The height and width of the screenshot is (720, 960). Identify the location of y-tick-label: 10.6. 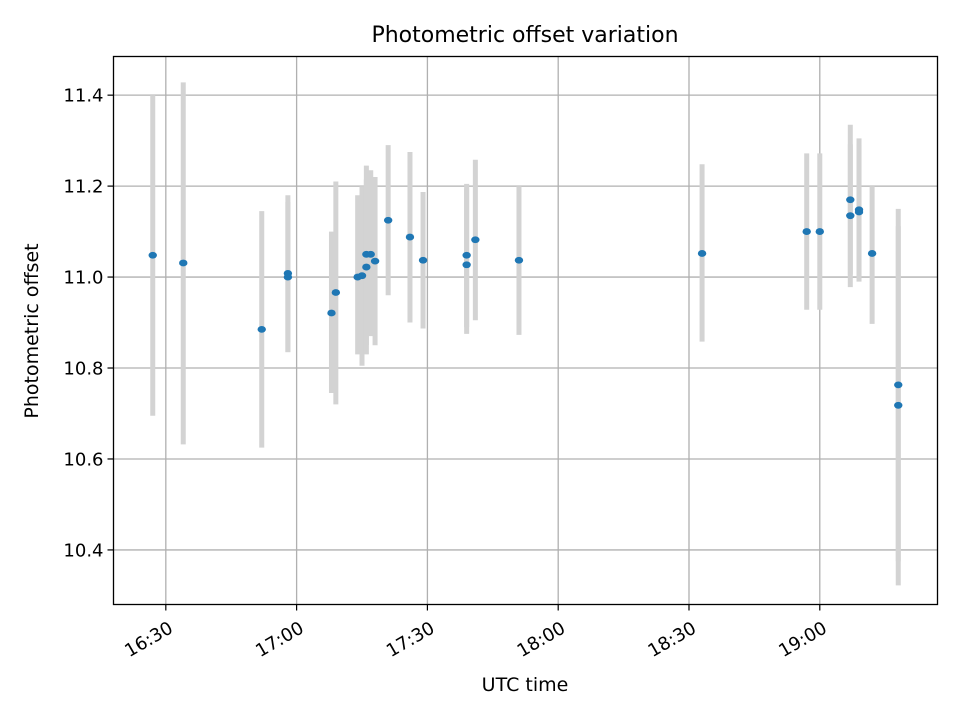
(83, 459).